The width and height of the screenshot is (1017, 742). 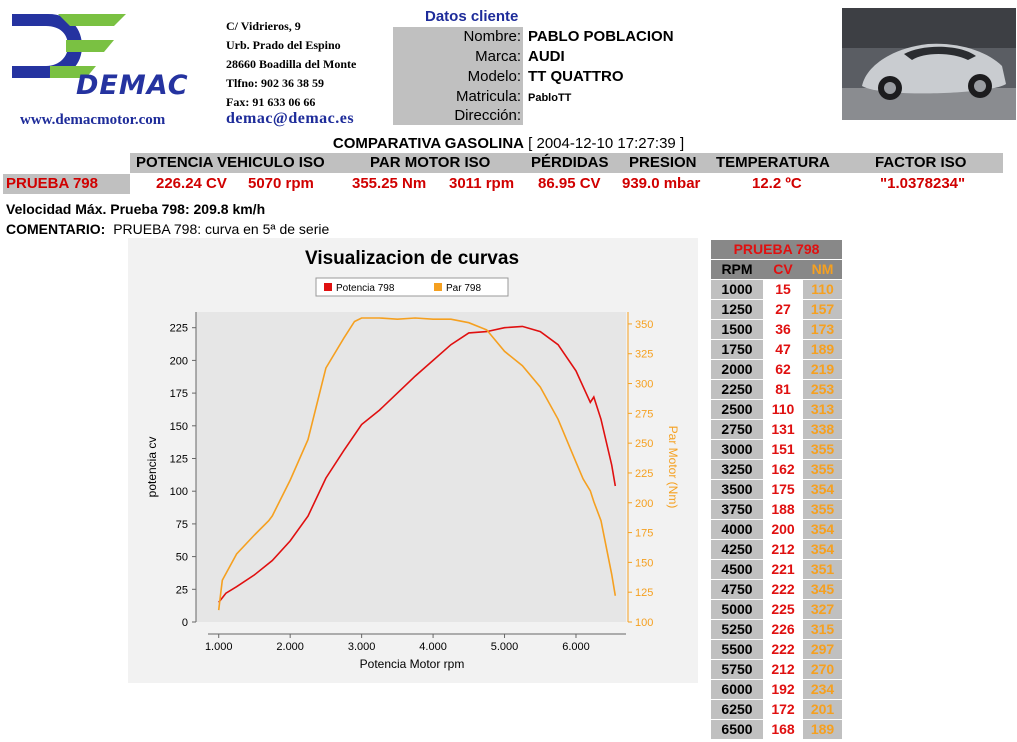 I want to click on table-row: 4000 200 354, so click(x=776, y=530).